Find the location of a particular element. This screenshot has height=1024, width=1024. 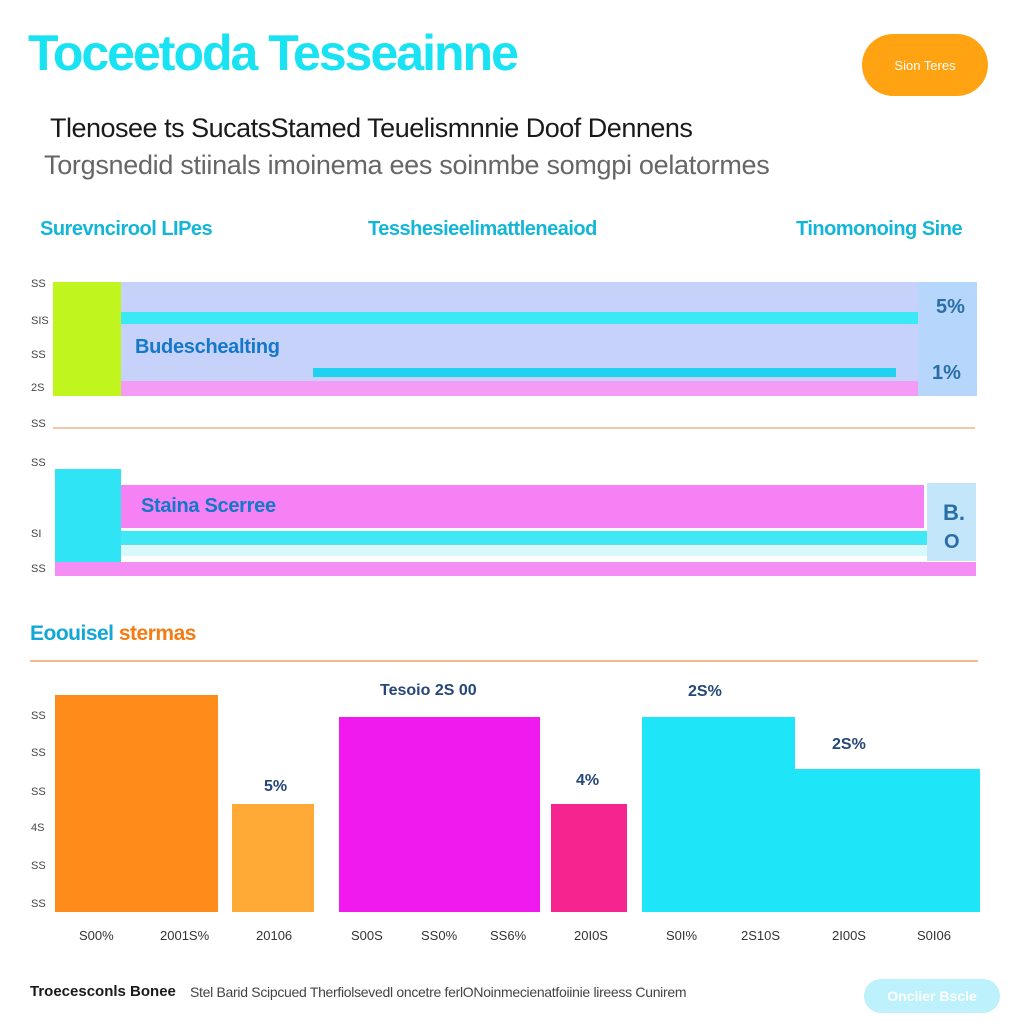

chart-x-tick: 2S10S is located at coordinates (761, 935).